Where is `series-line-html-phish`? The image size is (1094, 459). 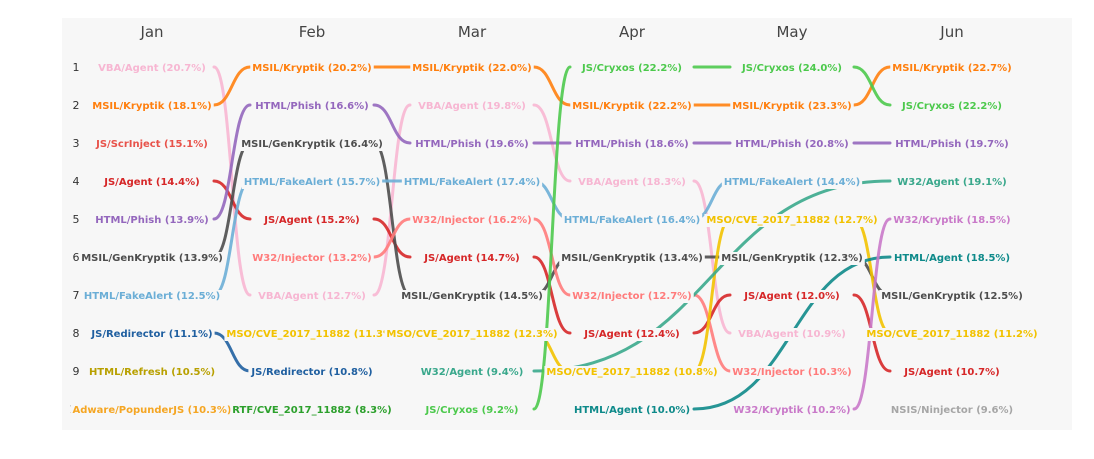 series-line-html-phish is located at coordinates (232, 162).